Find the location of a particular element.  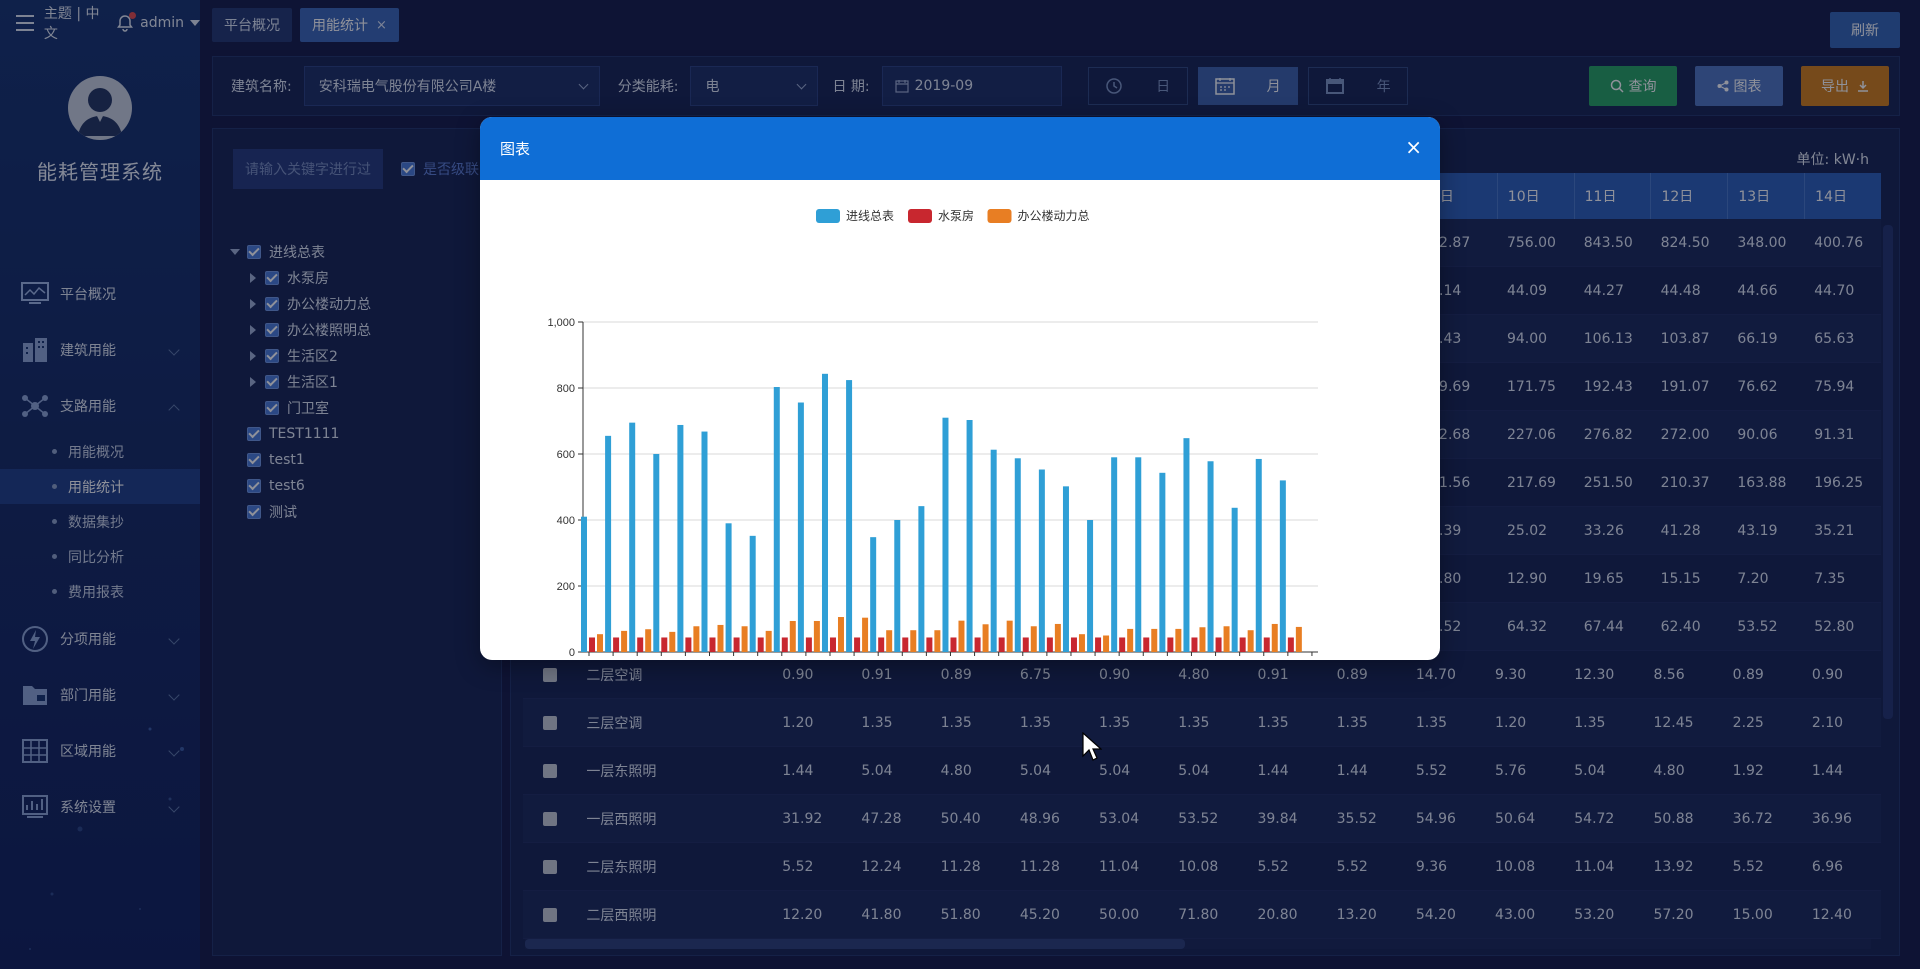

tree-node: 测试 is located at coordinates (300, 512).